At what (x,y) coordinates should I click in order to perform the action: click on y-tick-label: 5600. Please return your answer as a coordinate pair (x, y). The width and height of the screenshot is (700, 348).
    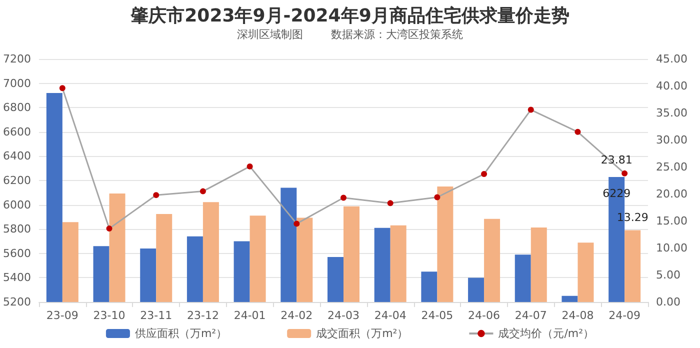
    Looking at the image, I should click on (16, 253).